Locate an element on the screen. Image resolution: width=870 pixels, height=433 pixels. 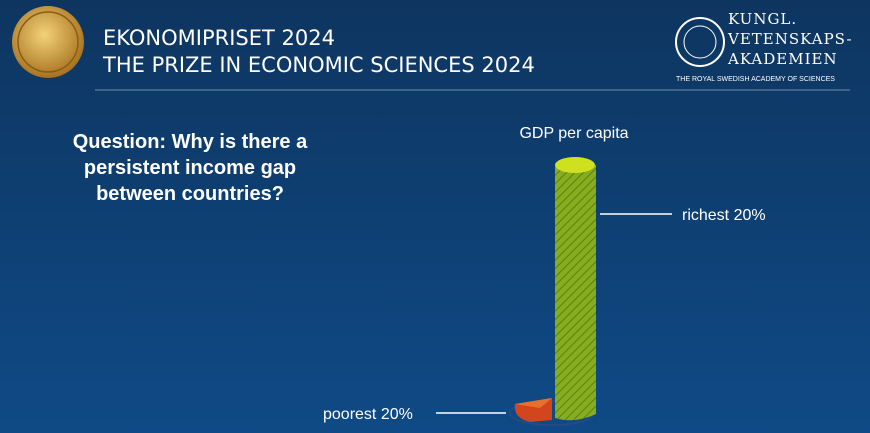
logo-line: KUNGL. is located at coordinates (762, 19).